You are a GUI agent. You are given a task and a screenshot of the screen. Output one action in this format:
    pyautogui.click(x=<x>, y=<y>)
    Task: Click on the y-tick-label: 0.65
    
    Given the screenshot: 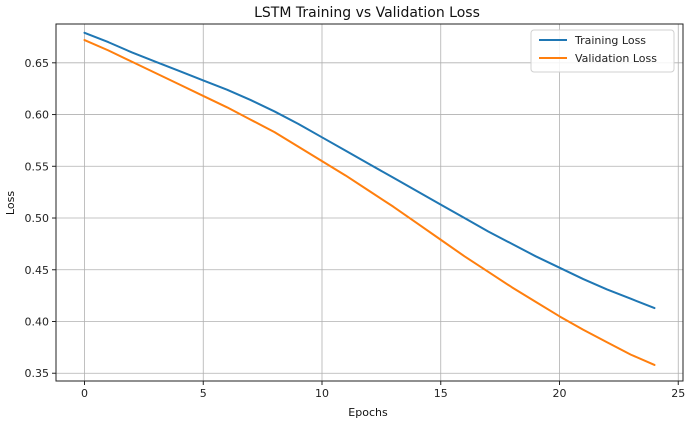 What is the action you would take?
    pyautogui.click(x=37, y=63)
    